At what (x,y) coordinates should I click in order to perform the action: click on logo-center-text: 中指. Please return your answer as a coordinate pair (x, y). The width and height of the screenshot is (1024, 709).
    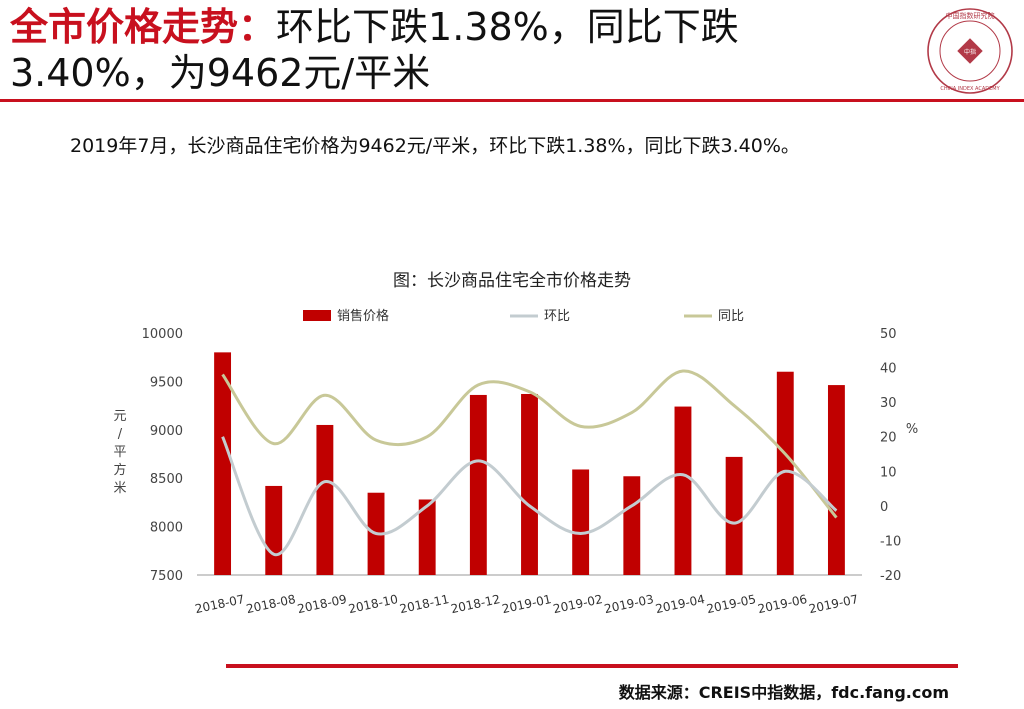
    Looking at the image, I should click on (970, 52).